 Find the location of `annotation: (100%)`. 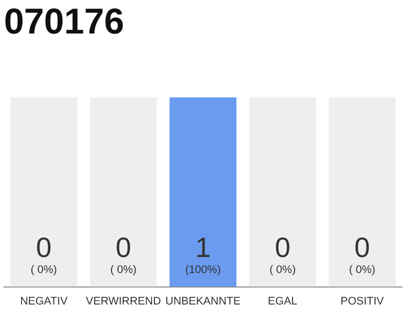

annotation: (100%) is located at coordinates (203, 270).